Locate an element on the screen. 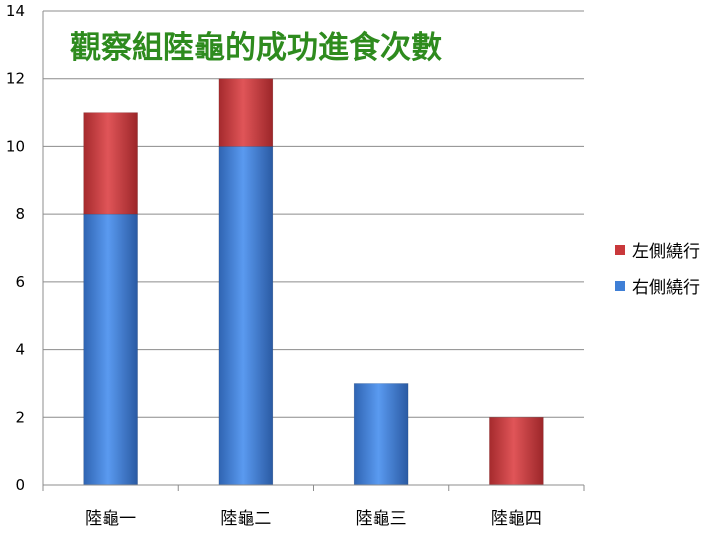 This screenshot has height=536, width=720. x-category-label: 陸龜四 is located at coordinates (516, 519).